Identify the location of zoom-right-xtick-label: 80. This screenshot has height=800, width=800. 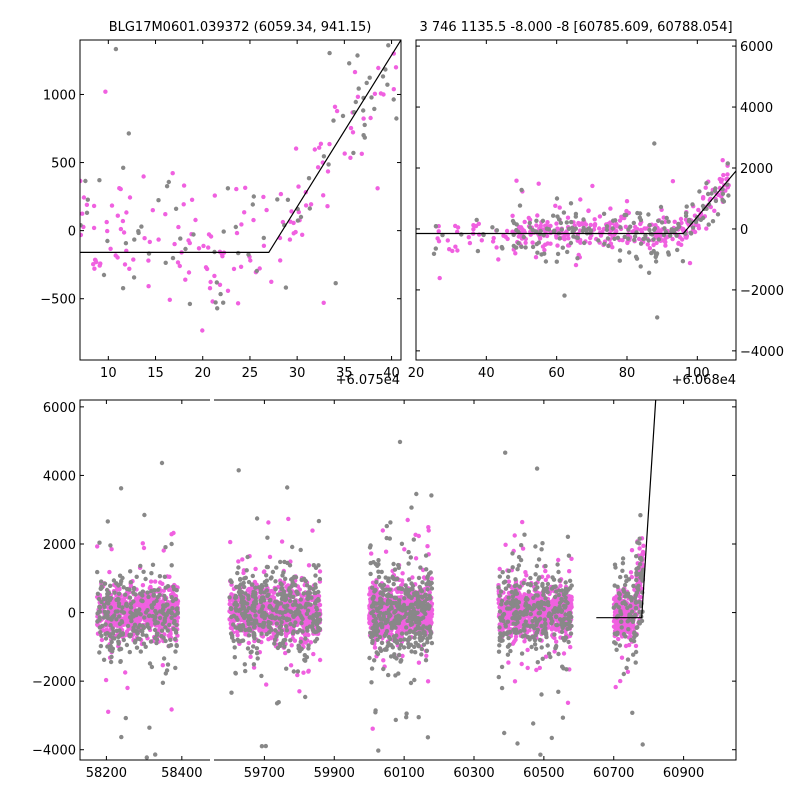
(627, 373).